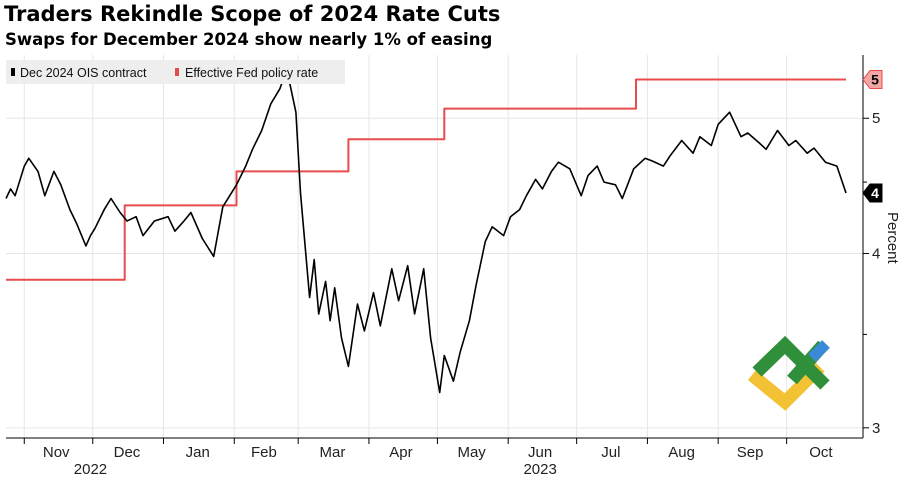 The image size is (902, 480). I want to click on x-tick-label: Jan, so click(198, 452).